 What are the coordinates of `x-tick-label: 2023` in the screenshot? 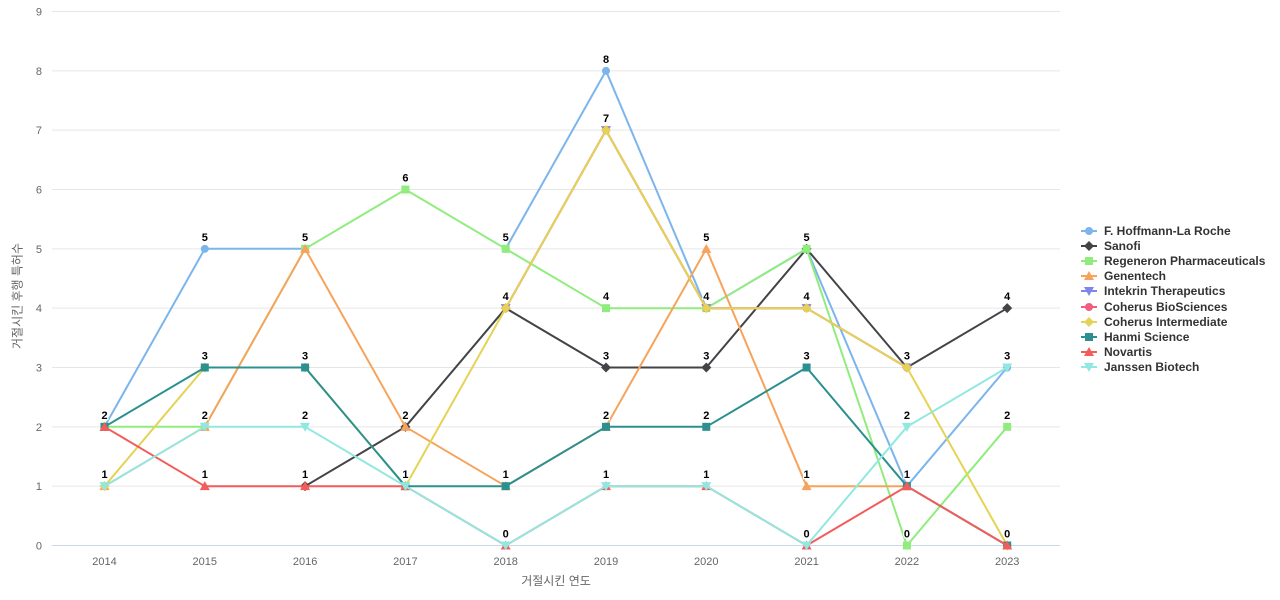 It's located at (1007, 562).